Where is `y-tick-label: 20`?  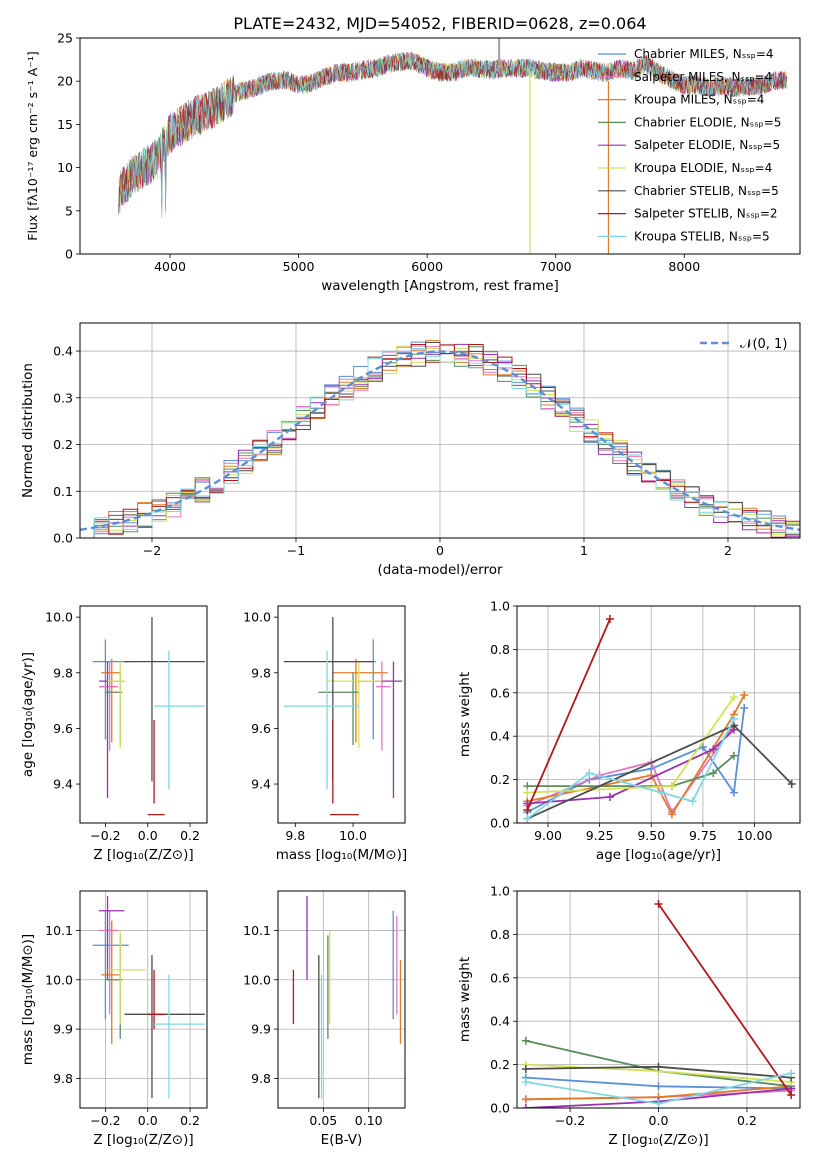 y-tick-label: 20 is located at coordinates (65, 81).